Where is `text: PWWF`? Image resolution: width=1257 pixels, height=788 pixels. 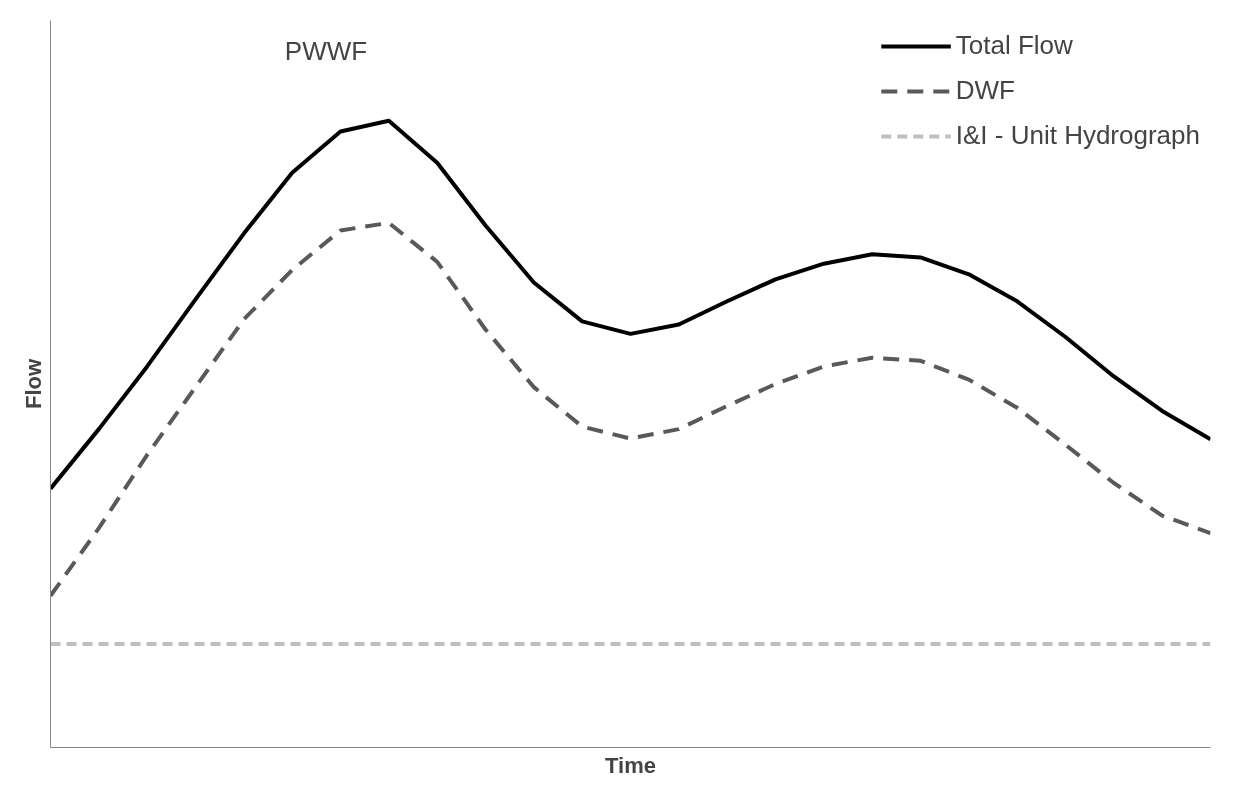 text: PWWF is located at coordinates (326, 50).